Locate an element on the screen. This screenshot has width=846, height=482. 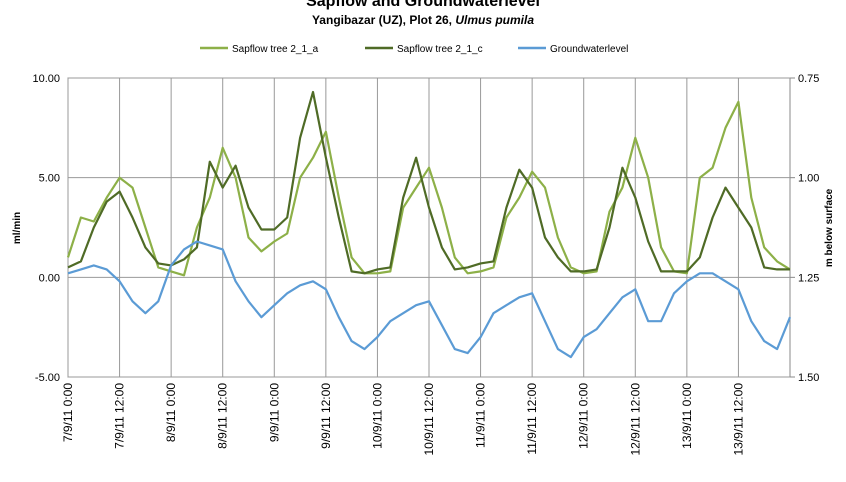
y-tick-label: 10.00 is located at coordinates (46, 79).